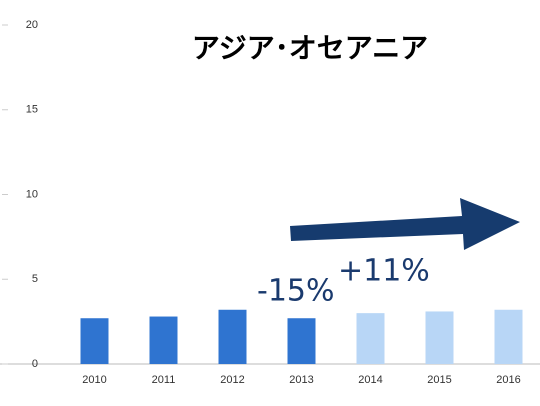 The image size is (540, 406). I want to click on trend-arrow, so click(405, 224).